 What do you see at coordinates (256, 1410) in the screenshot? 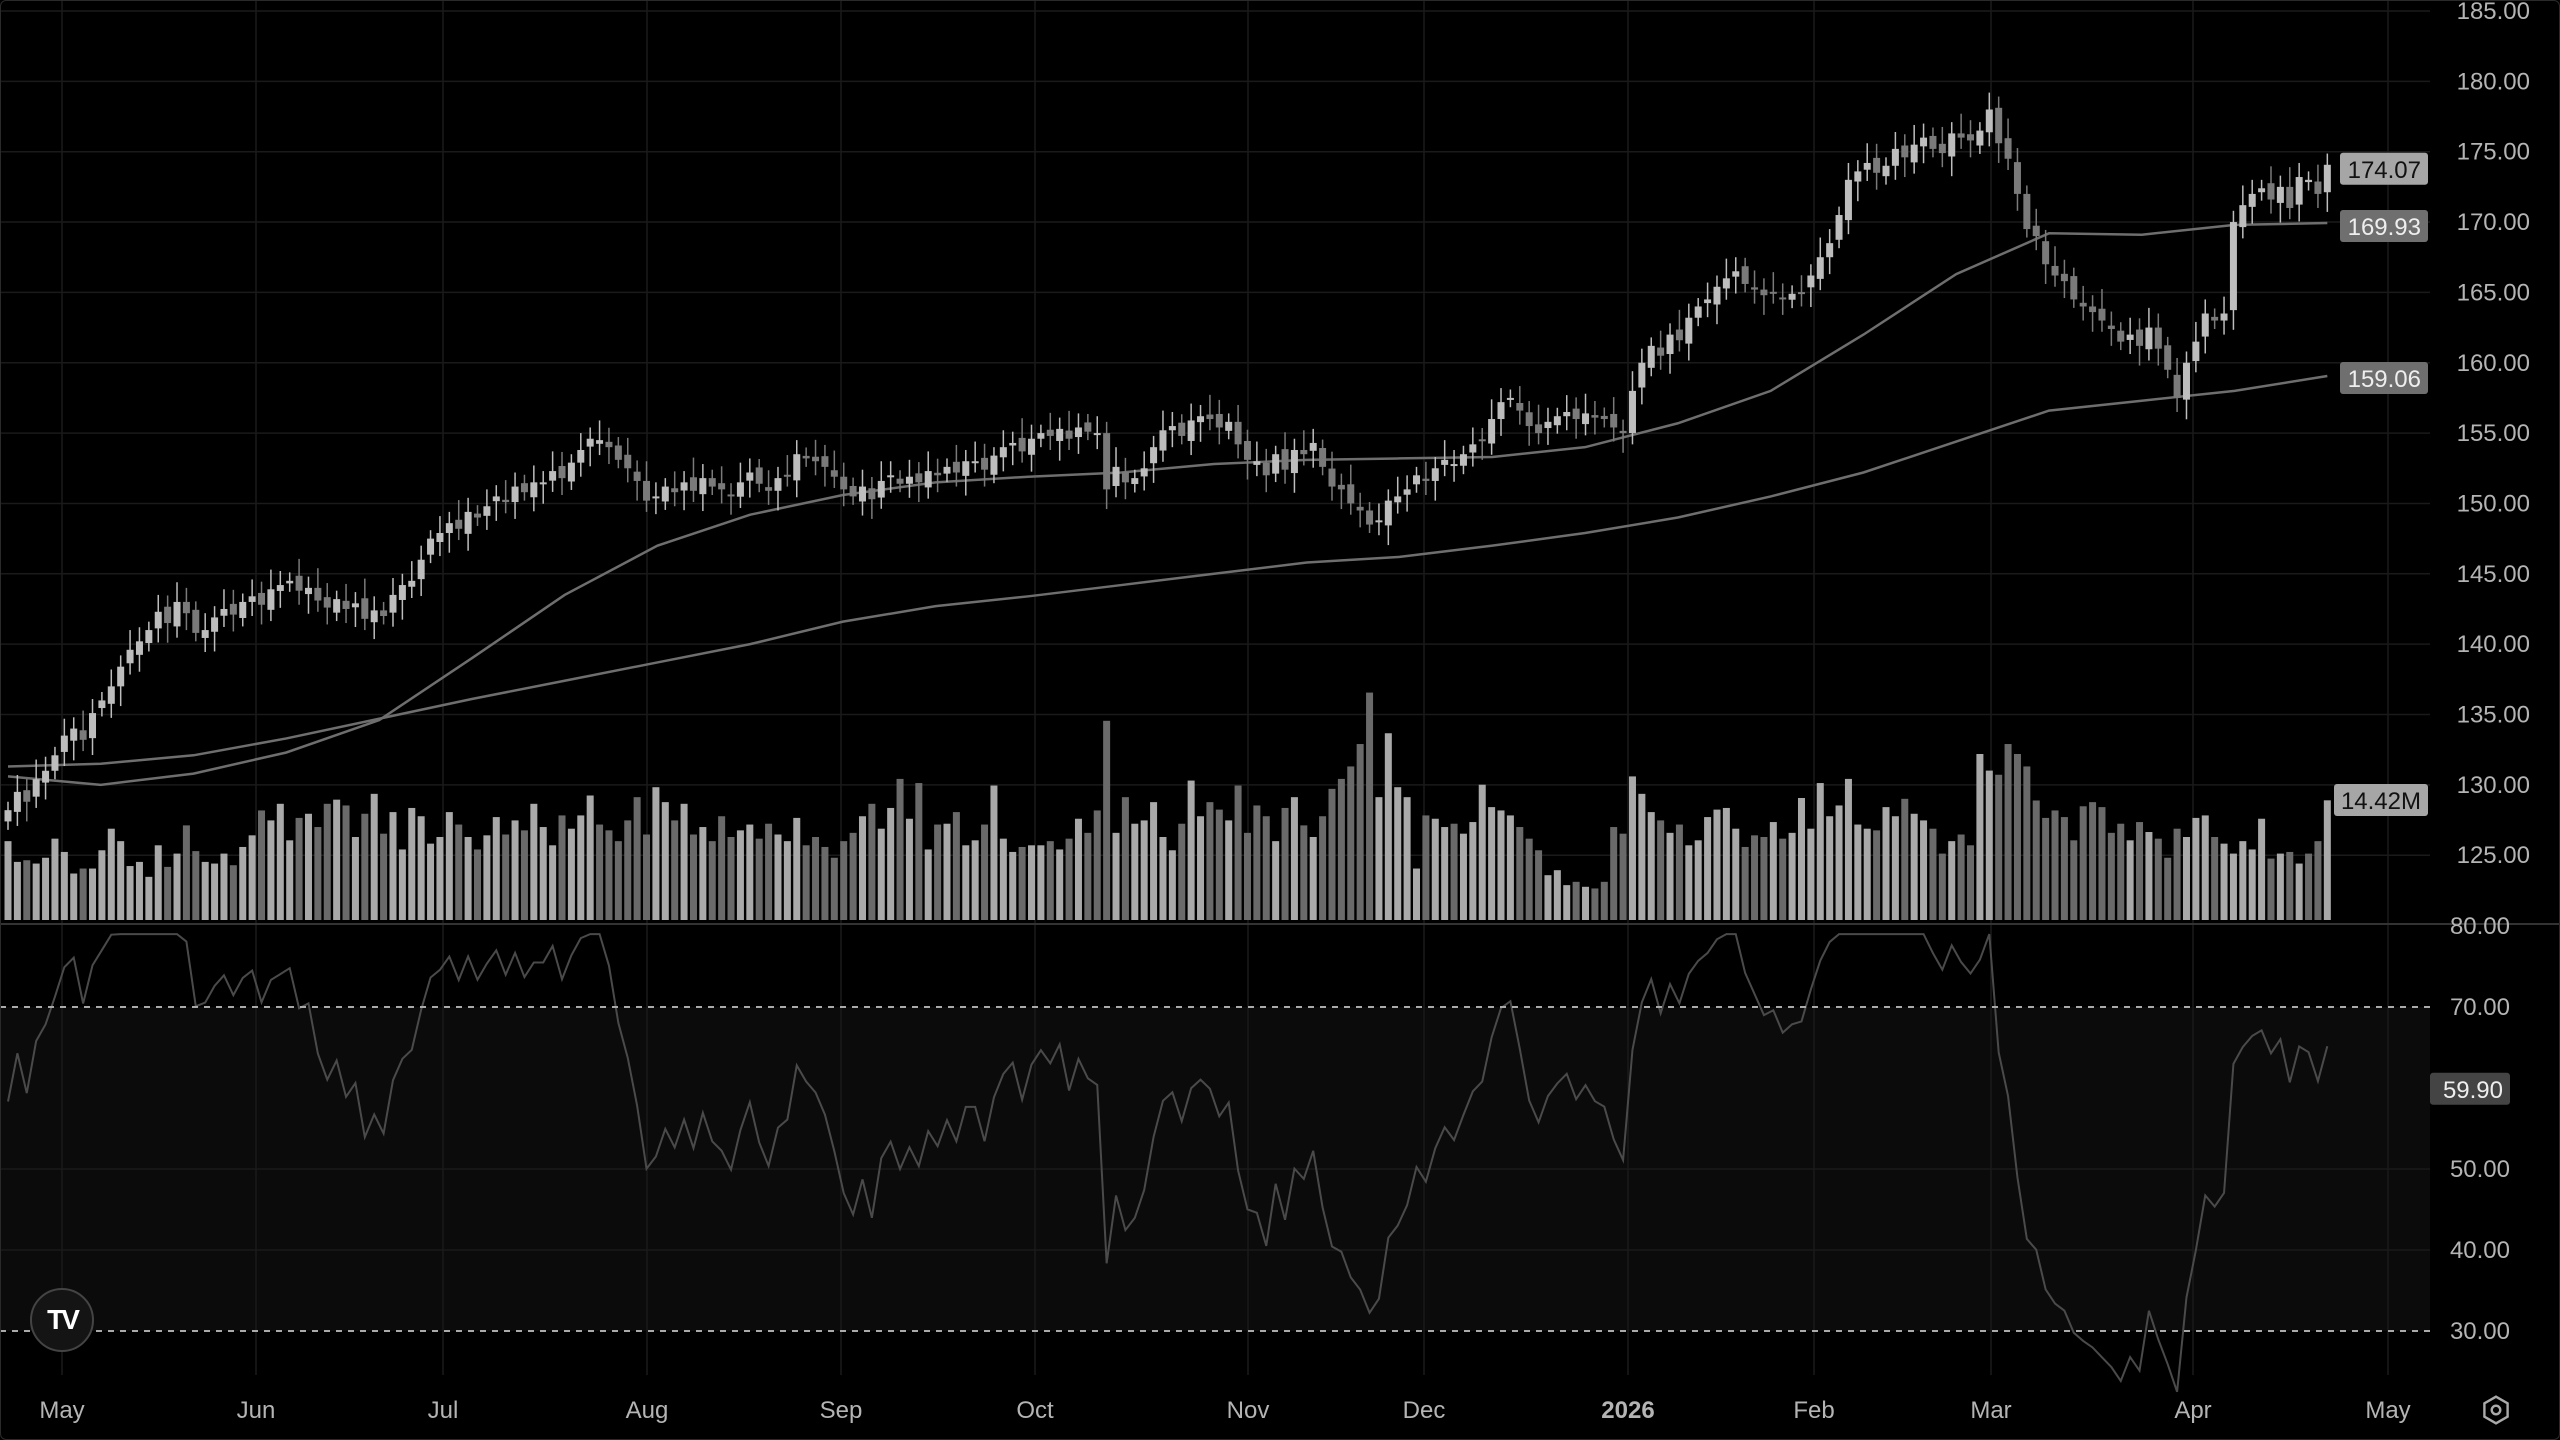
I see `time-tick-label: Jun` at bounding box center [256, 1410].